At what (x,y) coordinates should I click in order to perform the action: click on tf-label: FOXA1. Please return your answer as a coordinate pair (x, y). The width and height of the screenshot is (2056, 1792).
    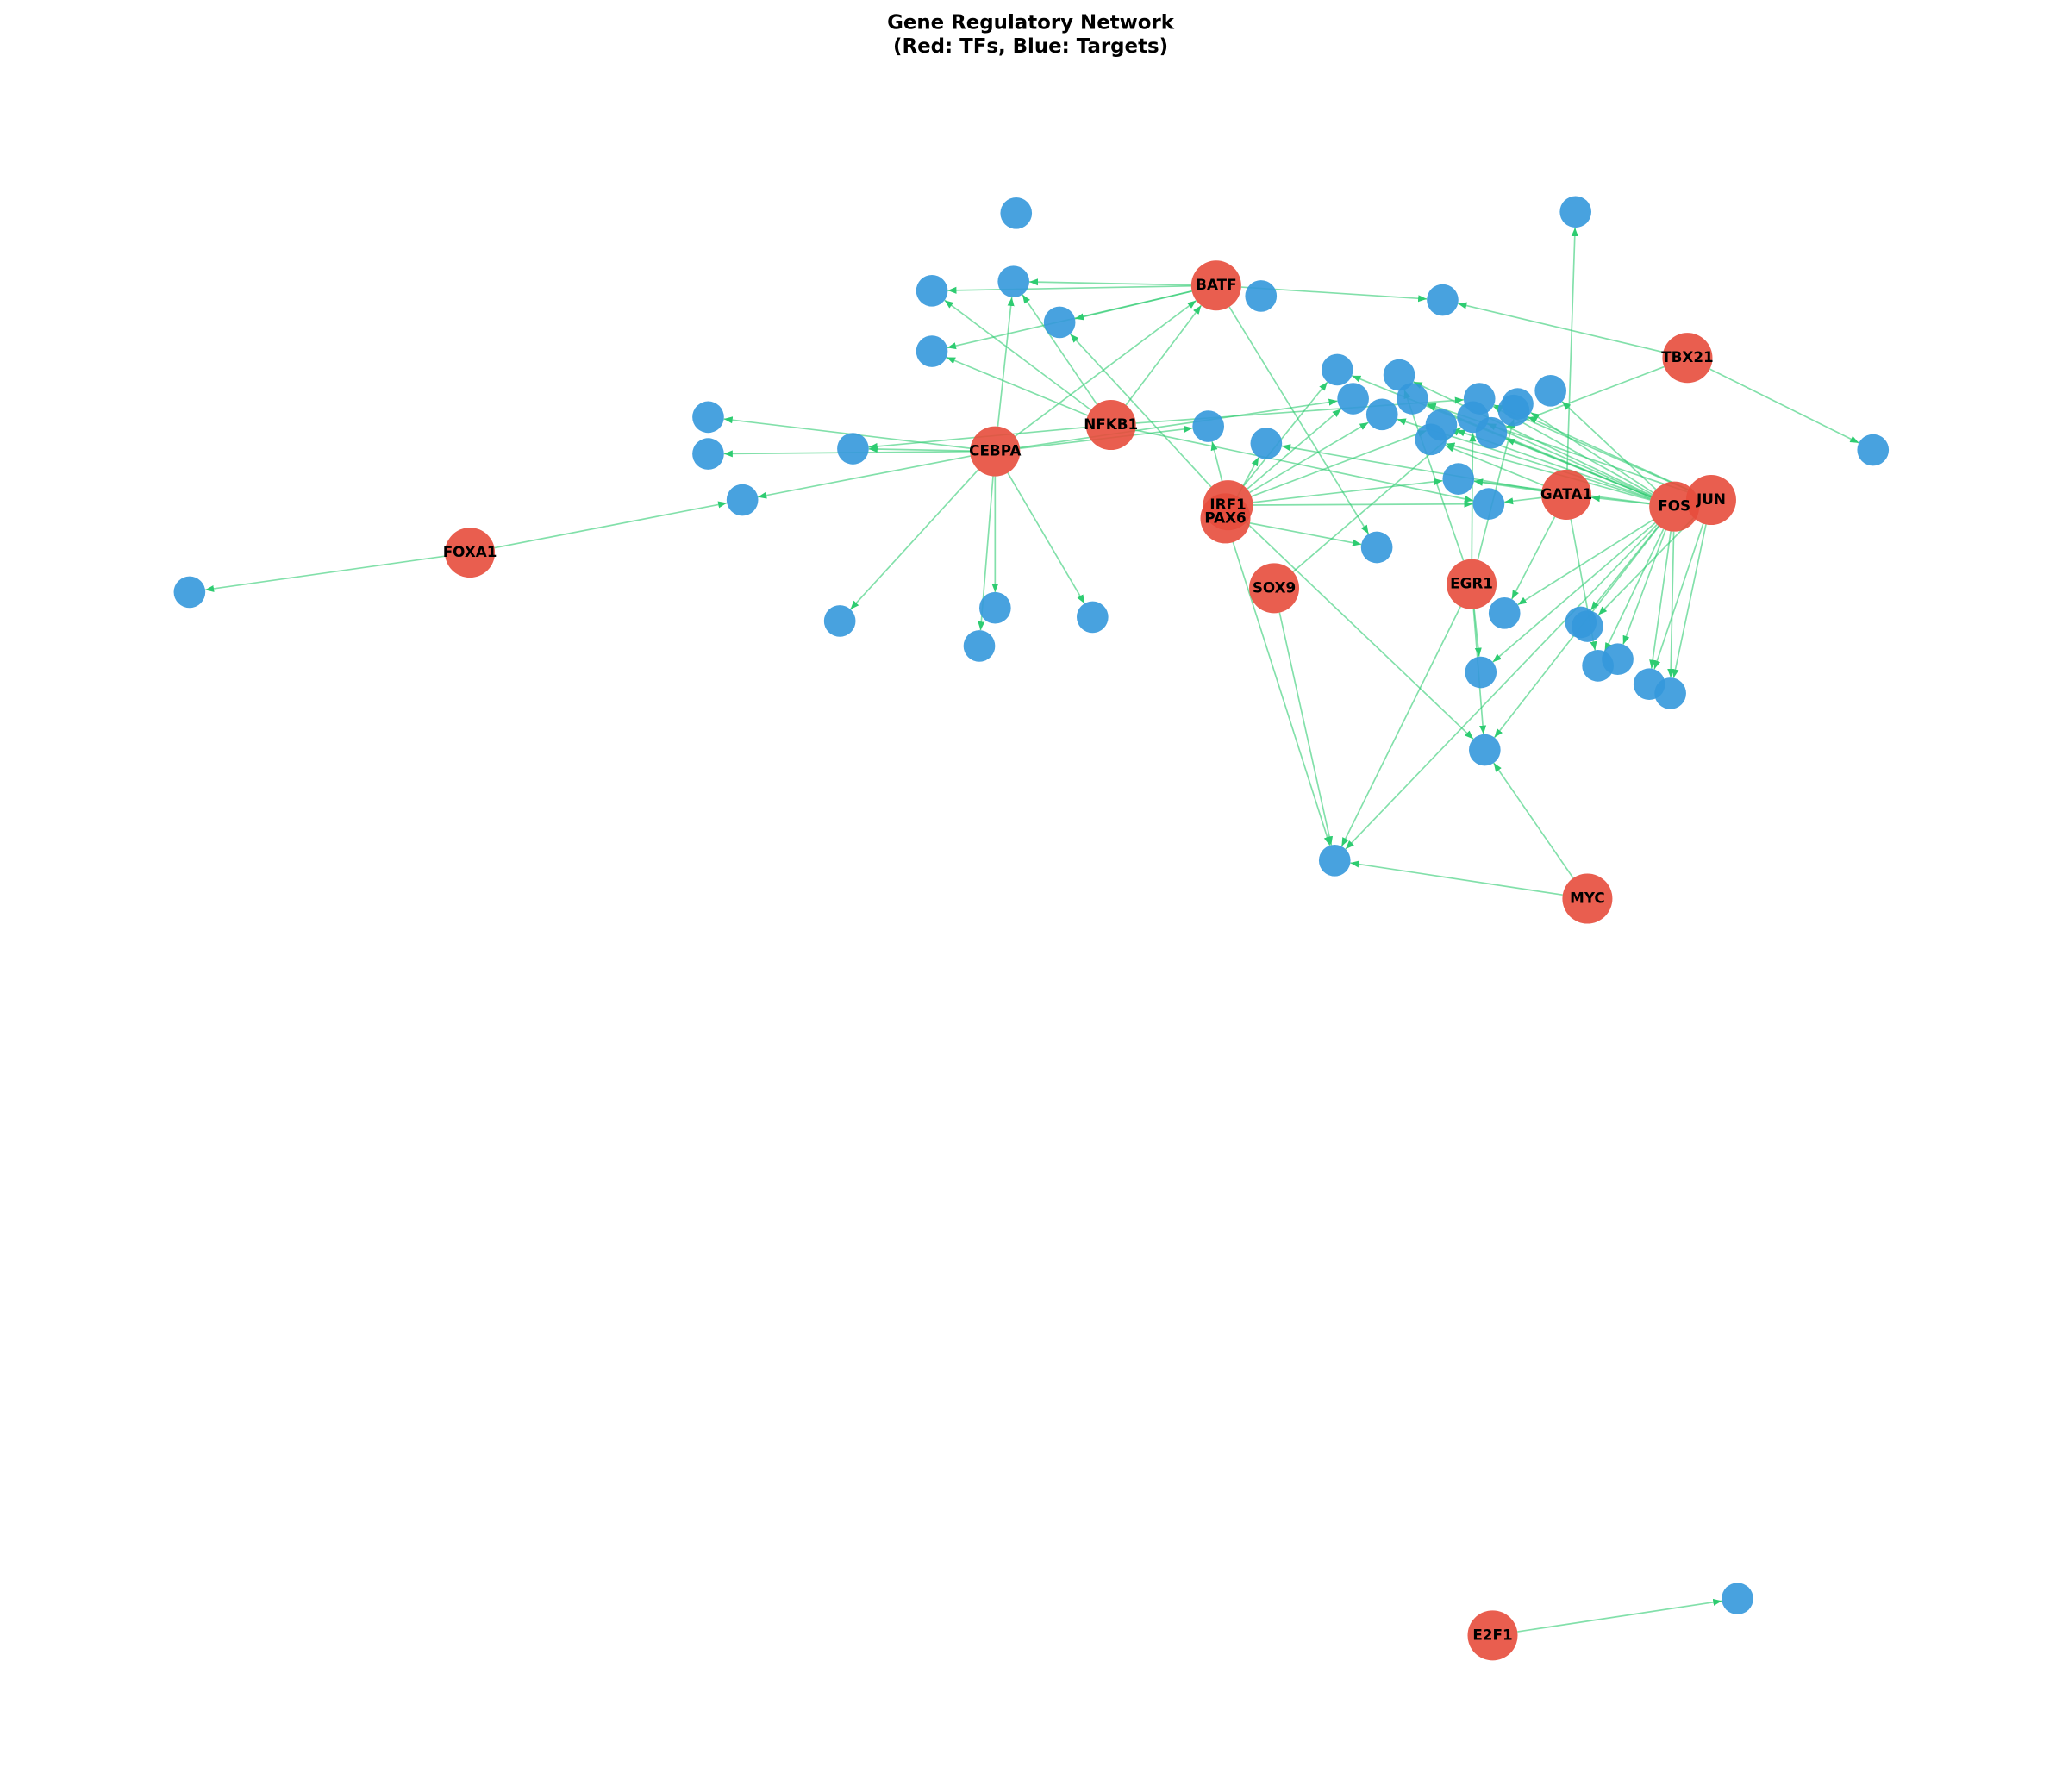
    Looking at the image, I should click on (470, 551).